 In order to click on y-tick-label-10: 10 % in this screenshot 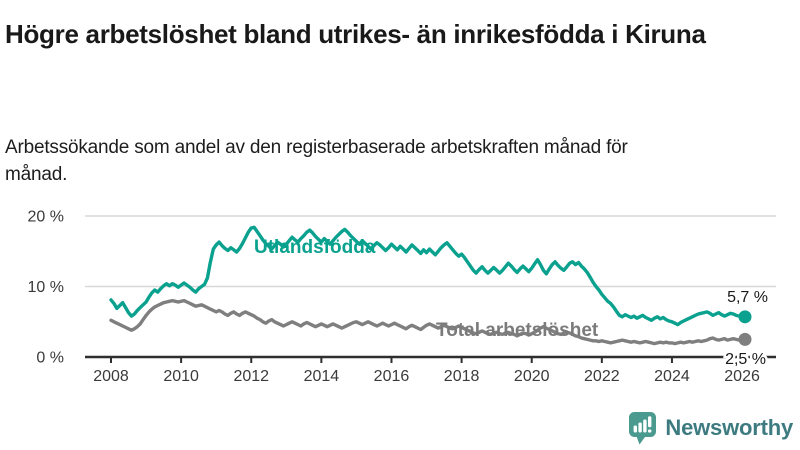, I will do `click(46, 287)`.